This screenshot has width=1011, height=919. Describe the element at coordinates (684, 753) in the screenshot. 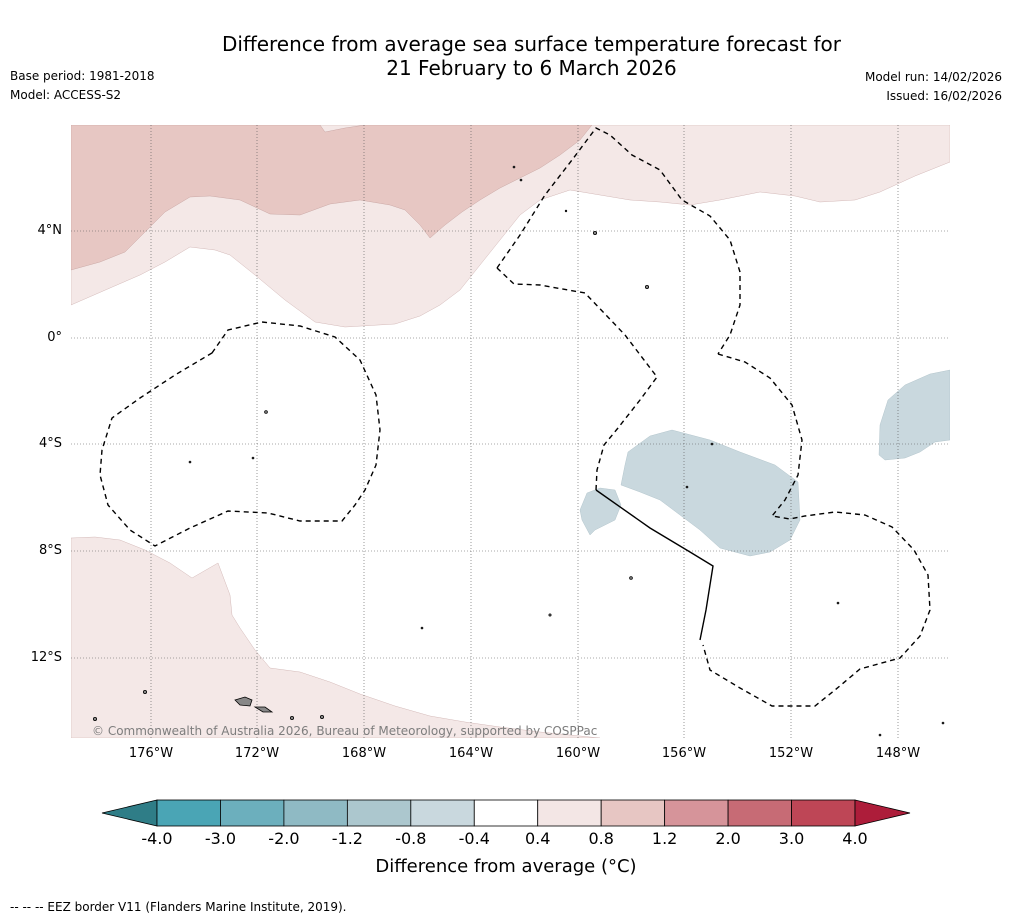

I see `lon-label: 156°W` at that location.